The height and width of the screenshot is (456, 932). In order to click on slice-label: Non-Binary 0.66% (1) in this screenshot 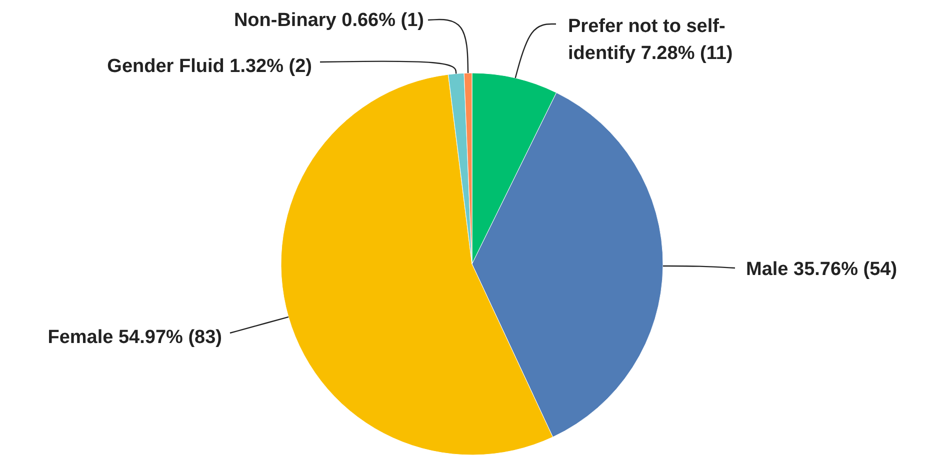, I will do `click(329, 20)`.